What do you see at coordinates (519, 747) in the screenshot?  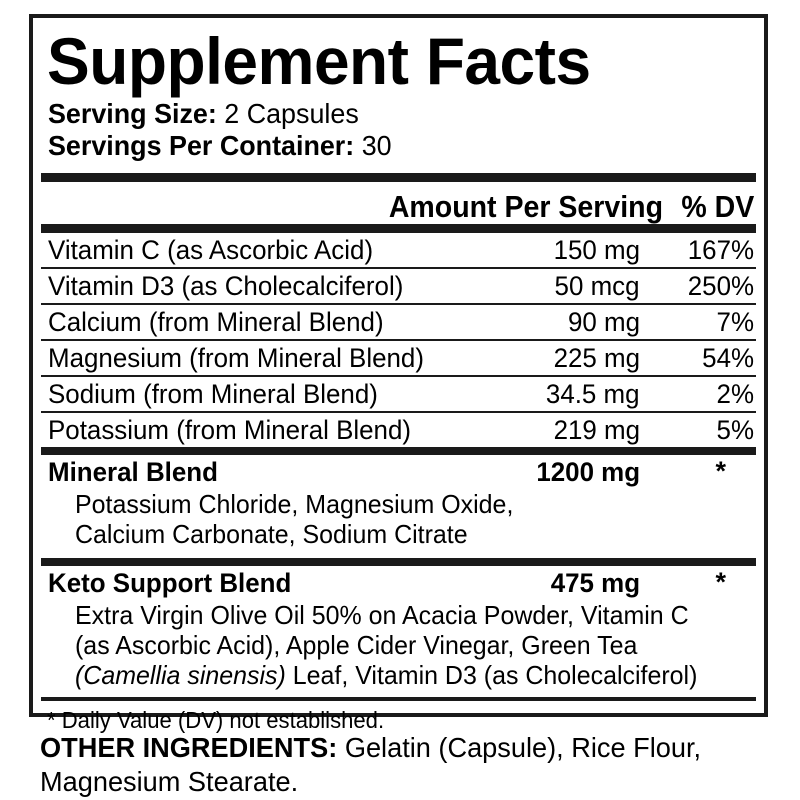 I see `other-ingredients-value-line1: Gelatin (Capsule), Rice Flour,` at bounding box center [519, 747].